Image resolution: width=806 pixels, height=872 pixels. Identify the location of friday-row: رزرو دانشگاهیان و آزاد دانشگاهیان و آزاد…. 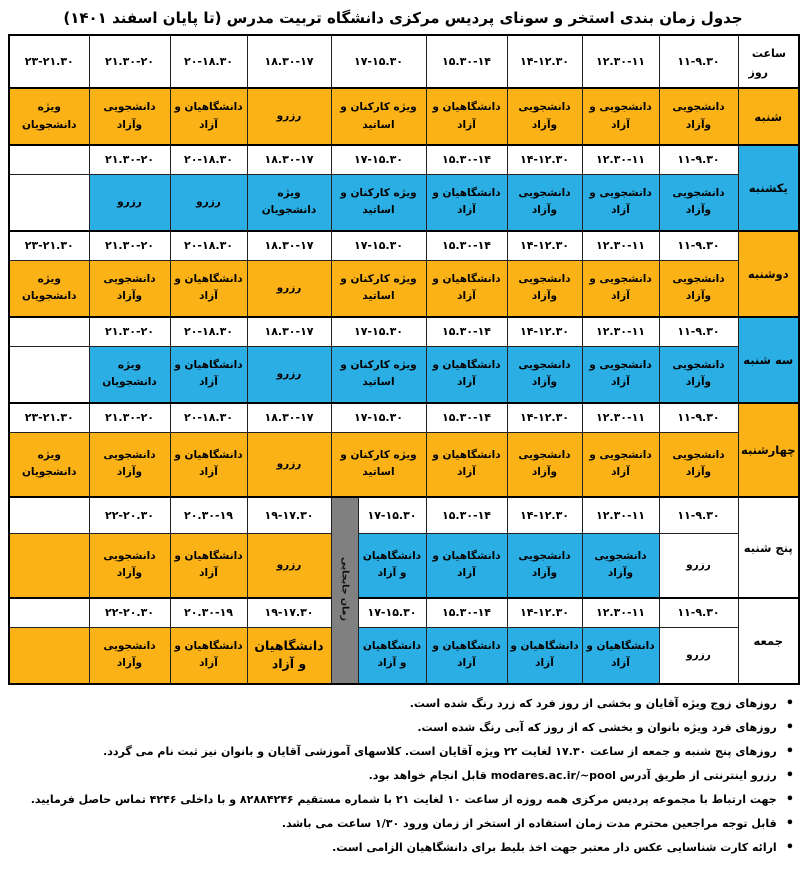
(403, 655).